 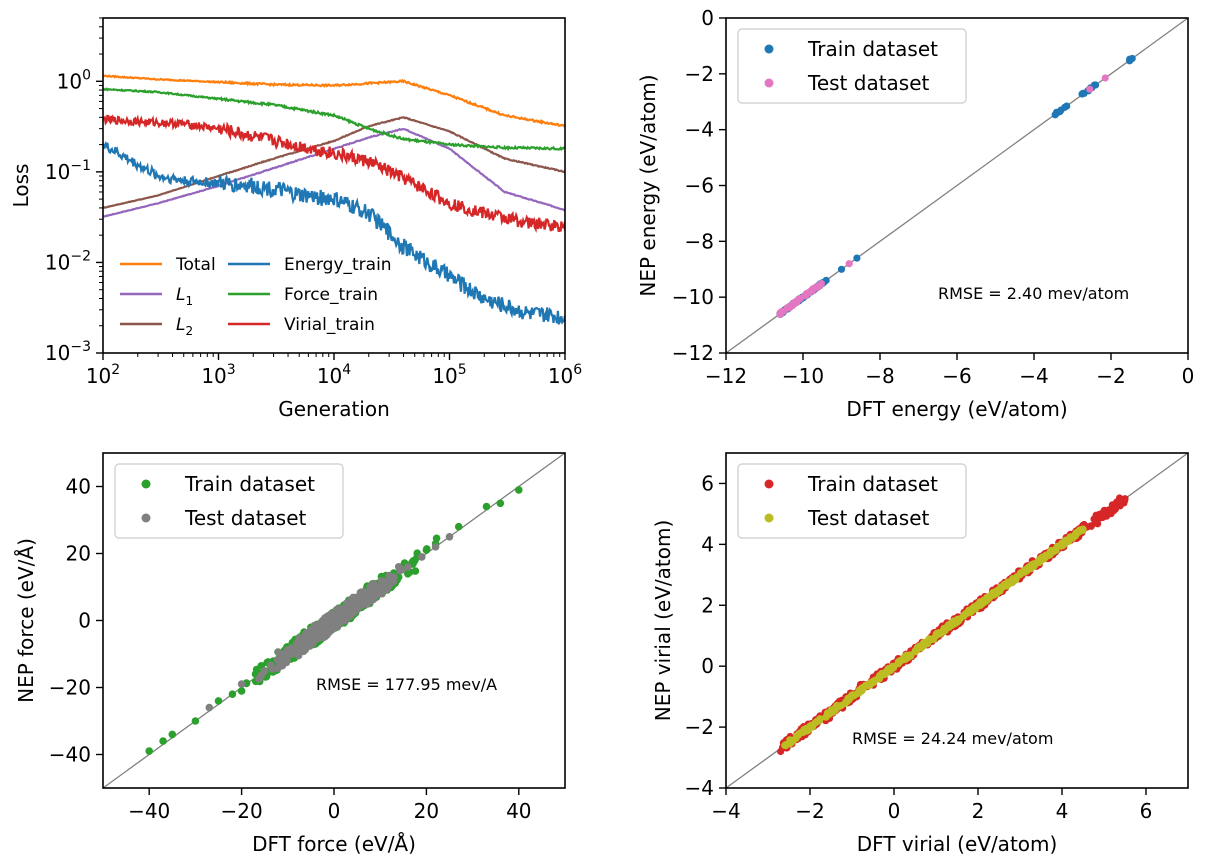 I want to click on legend-label-energy-train: Energy_train, so click(x=338, y=265).